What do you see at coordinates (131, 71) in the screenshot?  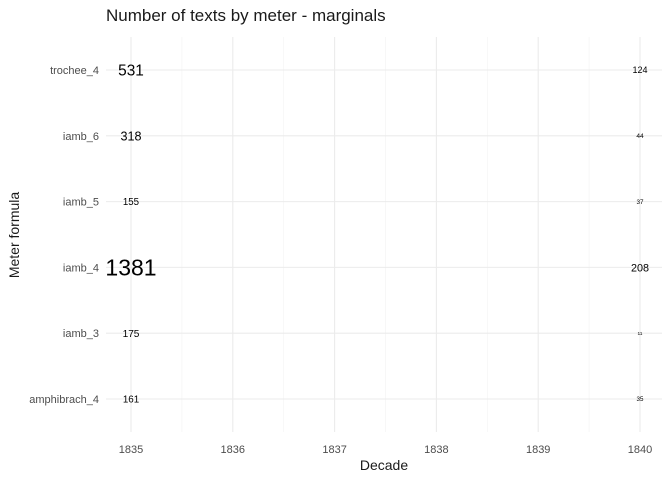 I see `data-label: 531` at bounding box center [131, 71].